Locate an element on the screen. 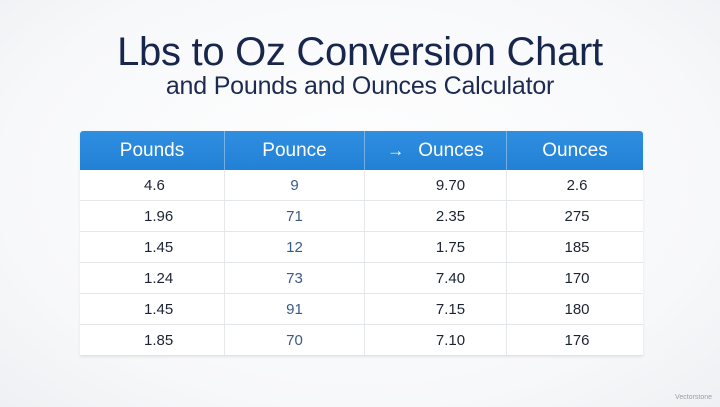  cell-pounds: 4.6 is located at coordinates (152, 185).